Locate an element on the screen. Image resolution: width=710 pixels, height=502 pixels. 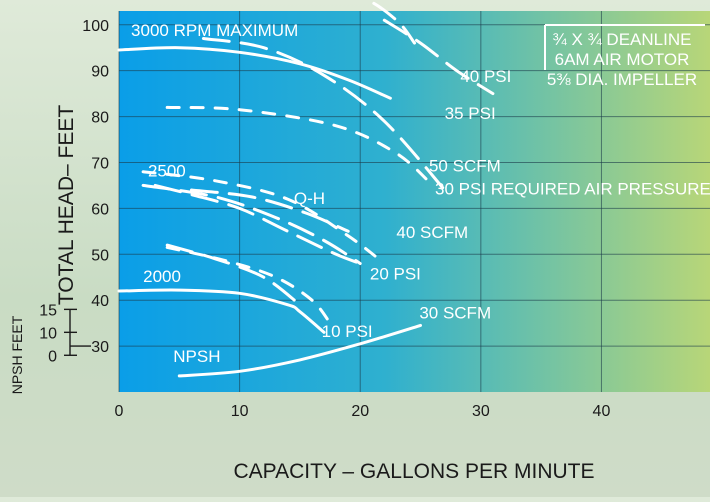
y-tick-label: 40 is located at coordinates (100, 301).